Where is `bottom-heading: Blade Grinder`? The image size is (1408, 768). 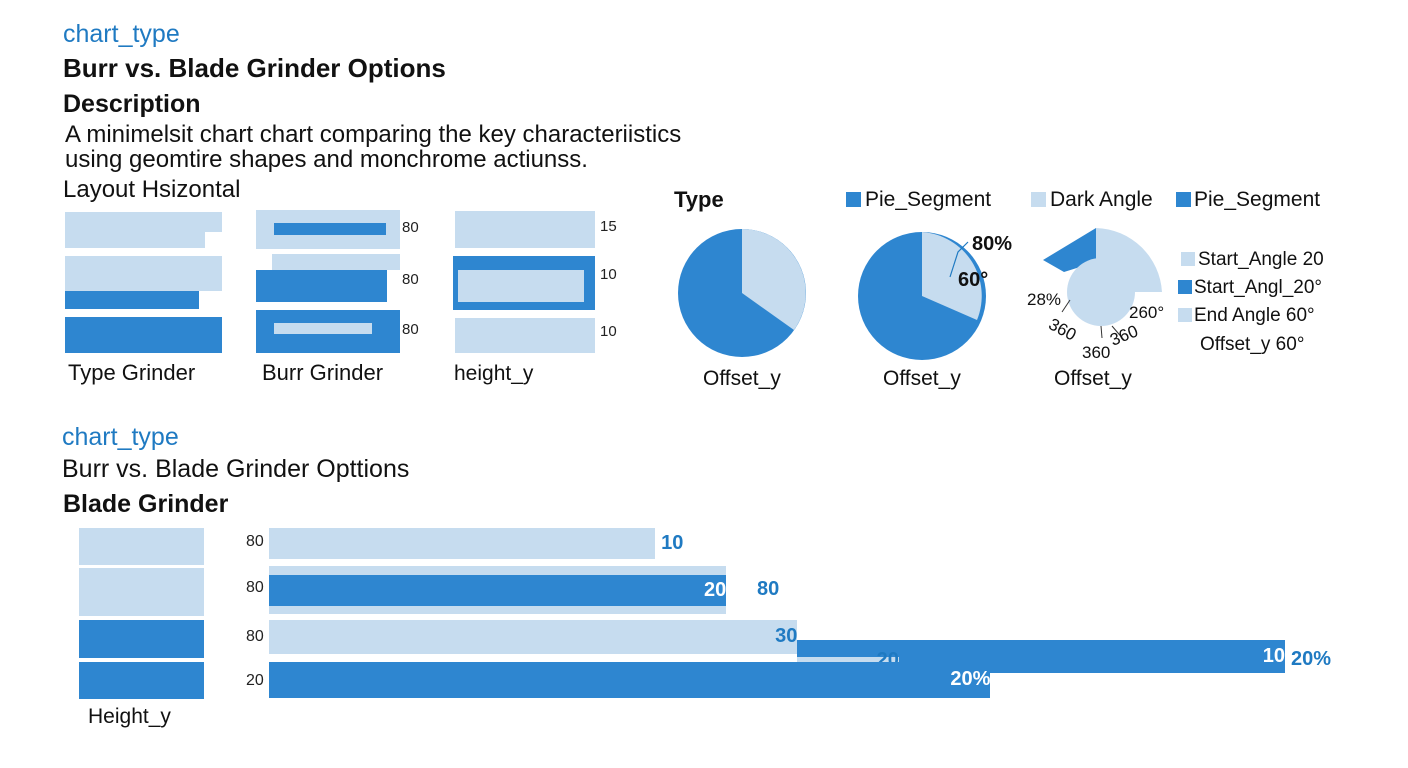 bottom-heading: Blade Grinder is located at coordinates (146, 504).